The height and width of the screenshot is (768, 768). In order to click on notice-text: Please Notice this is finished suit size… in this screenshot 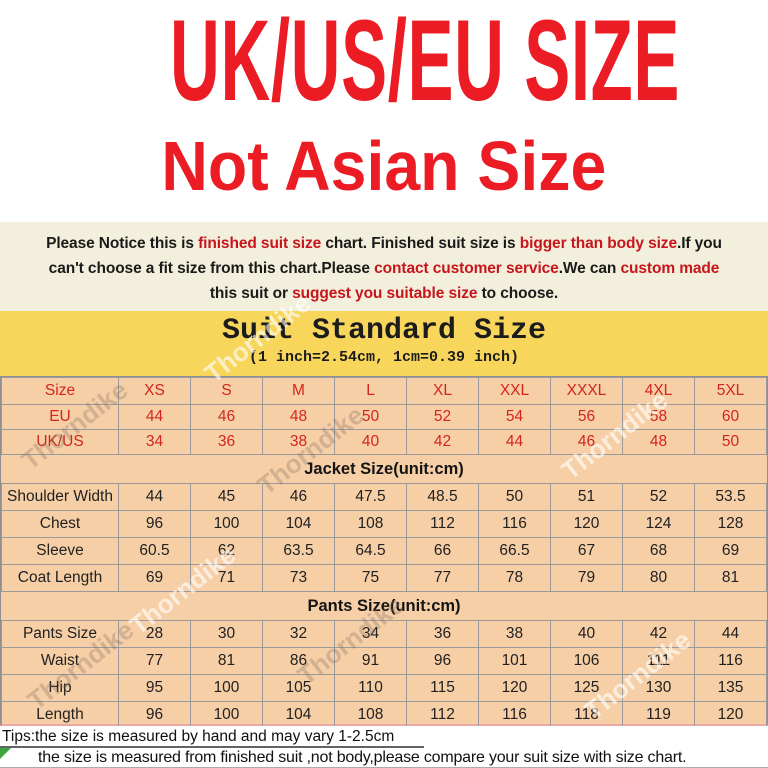, I will do `click(384, 268)`.